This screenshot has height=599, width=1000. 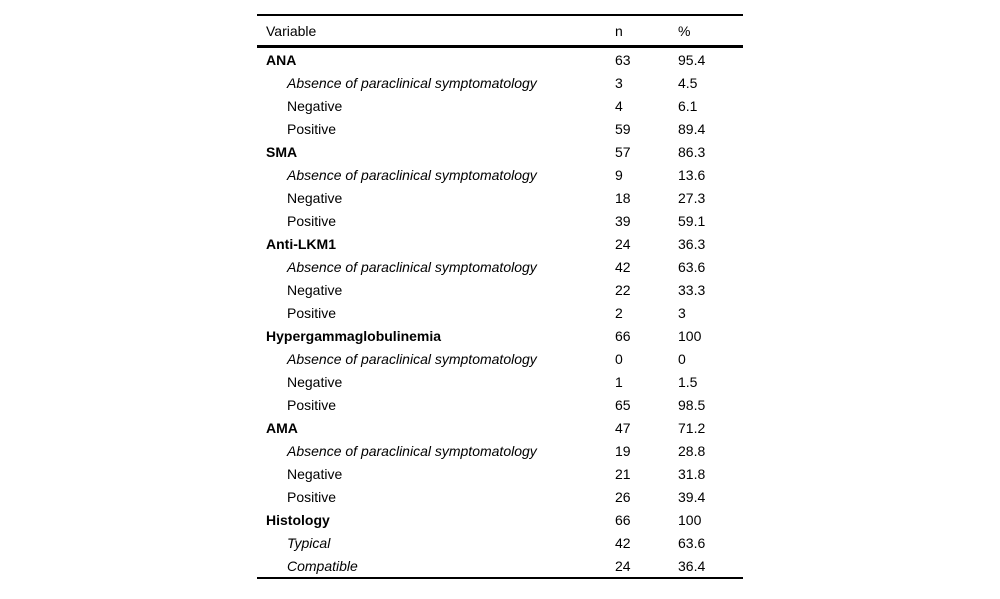 I want to click on row-n-value: 39, so click(x=623, y=220).